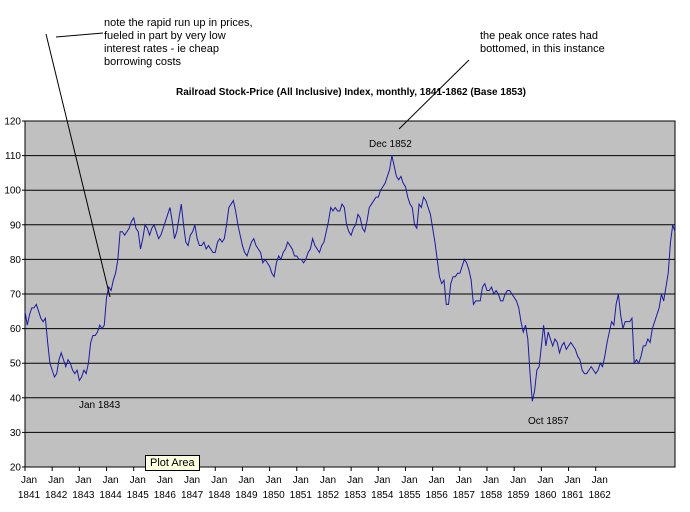  What do you see at coordinates (273, 495) in the screenshot?
I see `x-tick-label-year: 1850` at bounding box center [273, 495].